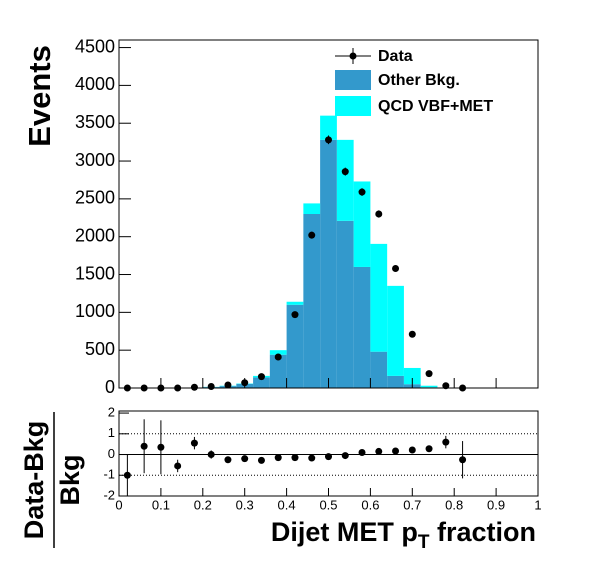  Describe the element at coordinates (100, 349) in the screenshot. I see `y-tick-label: 500` at that location.